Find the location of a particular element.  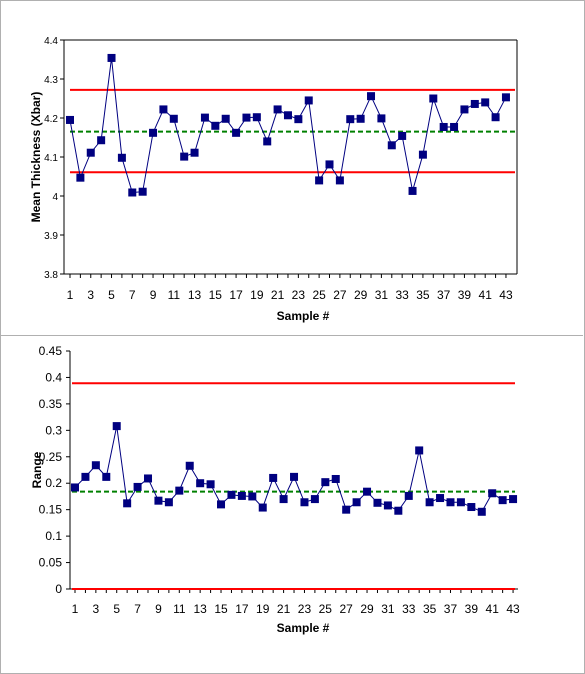

xbar-x-tick-label: 39 is located at coordinates (465, 295).